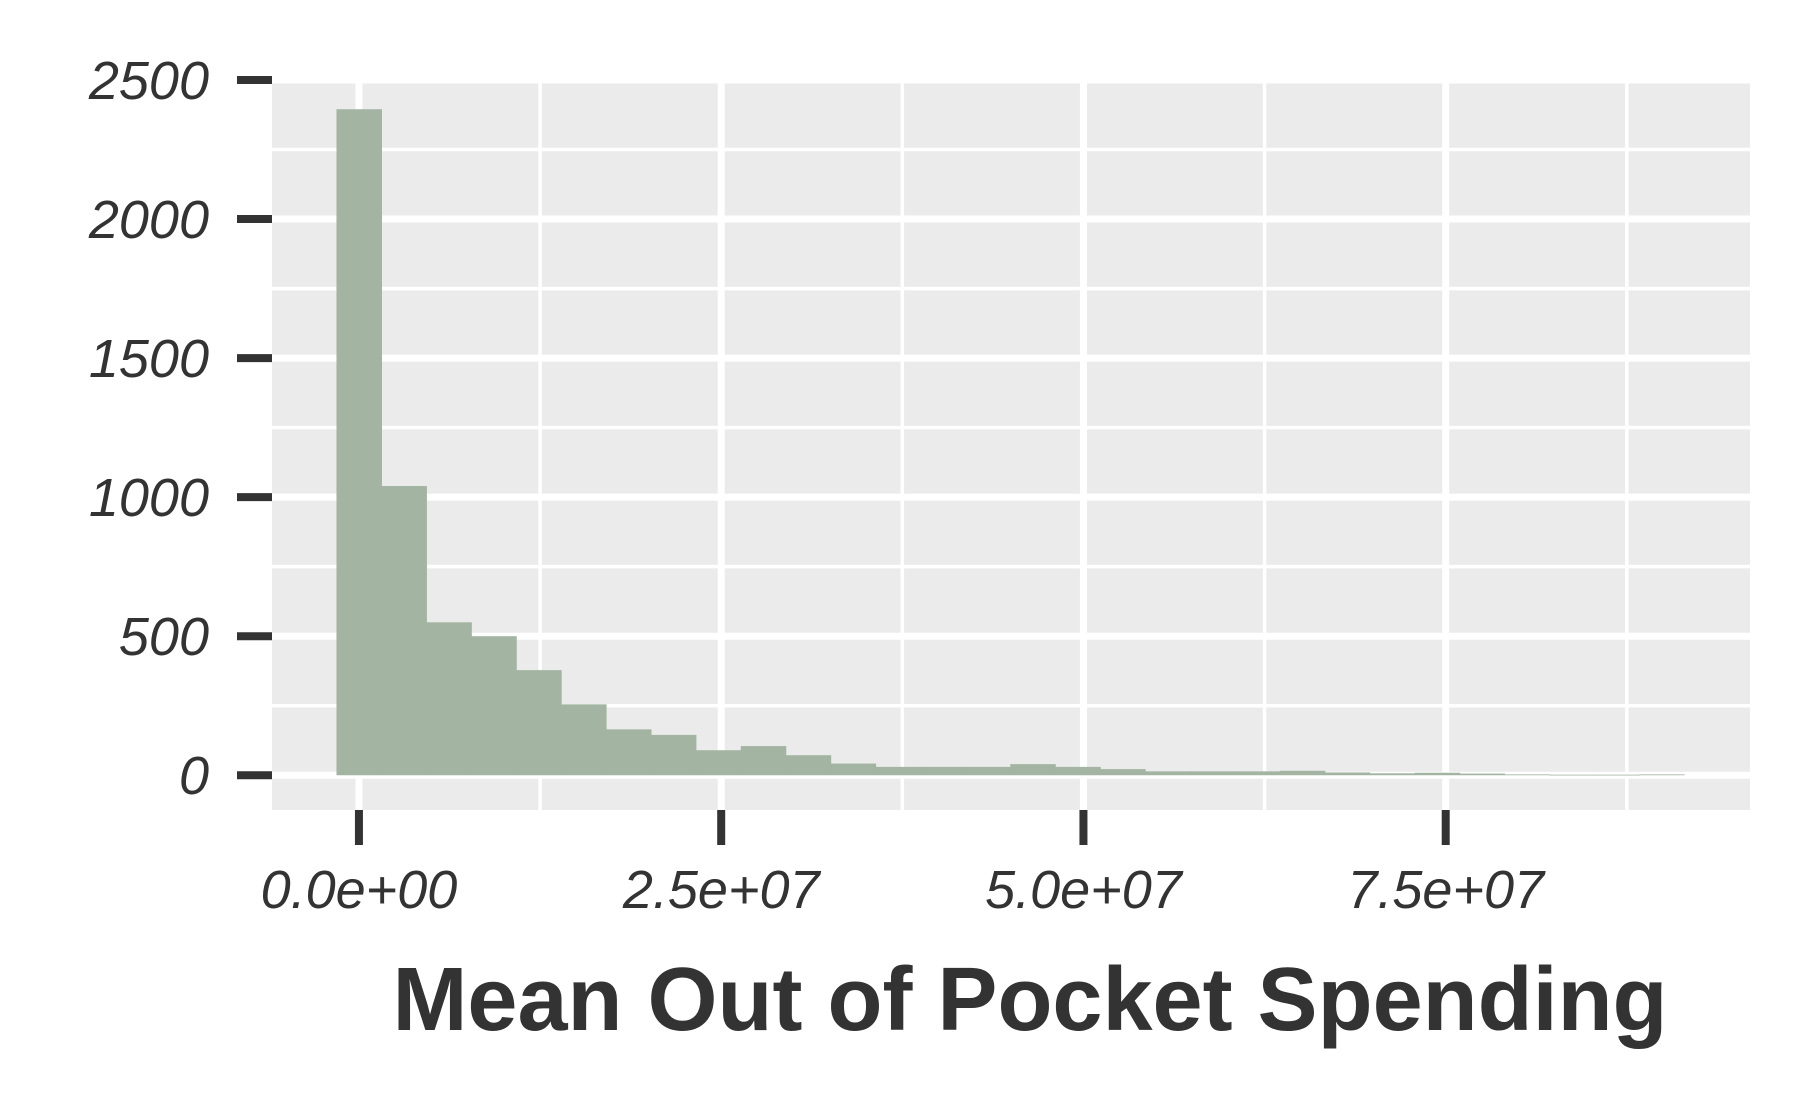 This screenshot has height=1112, width=1800. Describe the element at coordinates (148, 220) in the screenshot. I see `y-tick-label: 2000` at that location.